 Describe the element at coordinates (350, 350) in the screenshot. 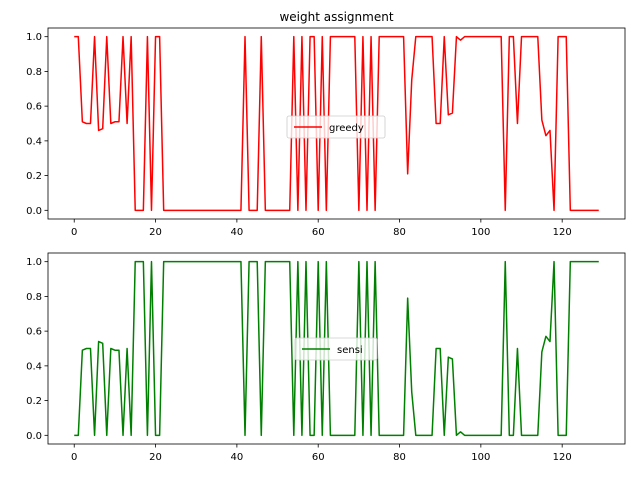

I see `legend-label: sensi` at that location.